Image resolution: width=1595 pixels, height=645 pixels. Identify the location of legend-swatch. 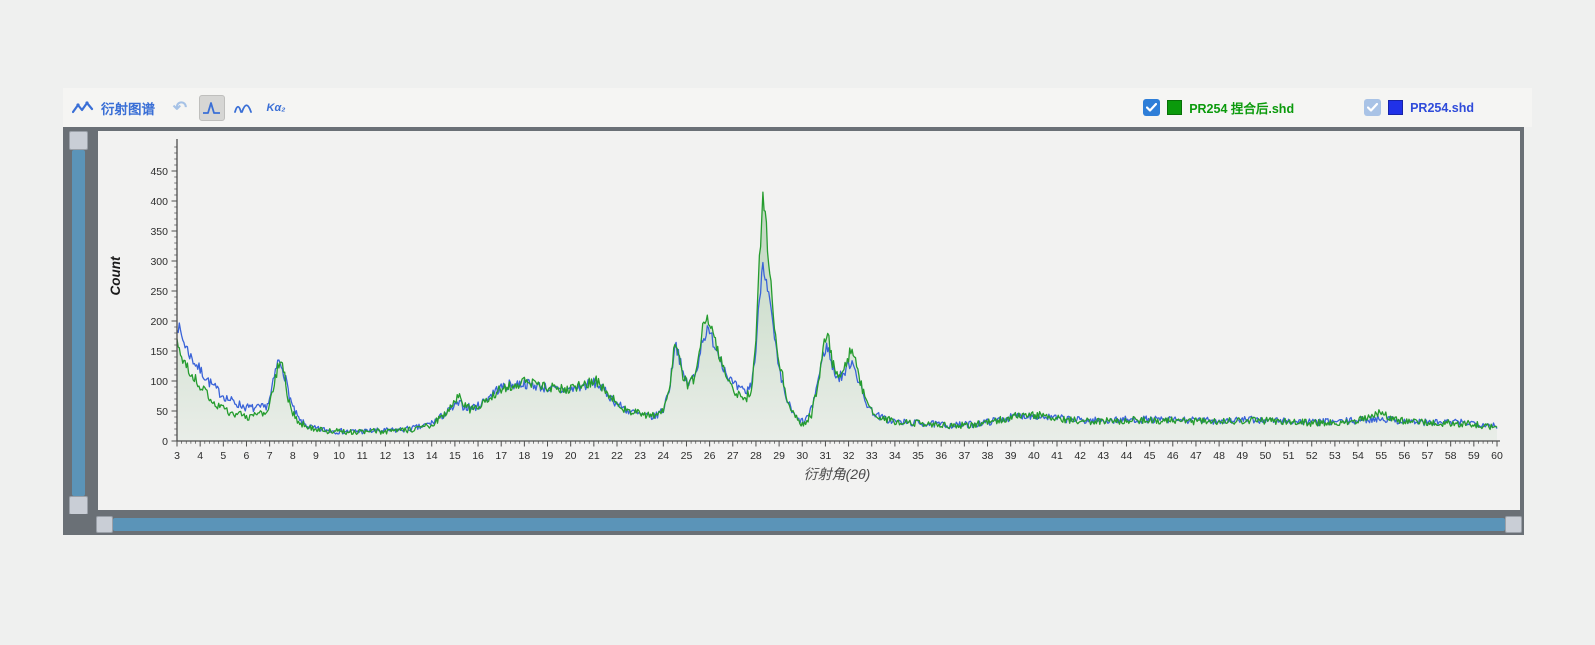
(1396, 107).